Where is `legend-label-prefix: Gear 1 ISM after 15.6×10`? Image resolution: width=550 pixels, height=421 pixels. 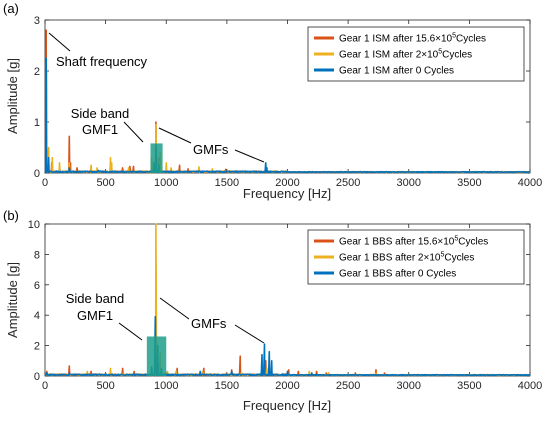 legend-label-prefix: Gear 1 ISM after 15.6×10 is located at coordinates (396, 39).